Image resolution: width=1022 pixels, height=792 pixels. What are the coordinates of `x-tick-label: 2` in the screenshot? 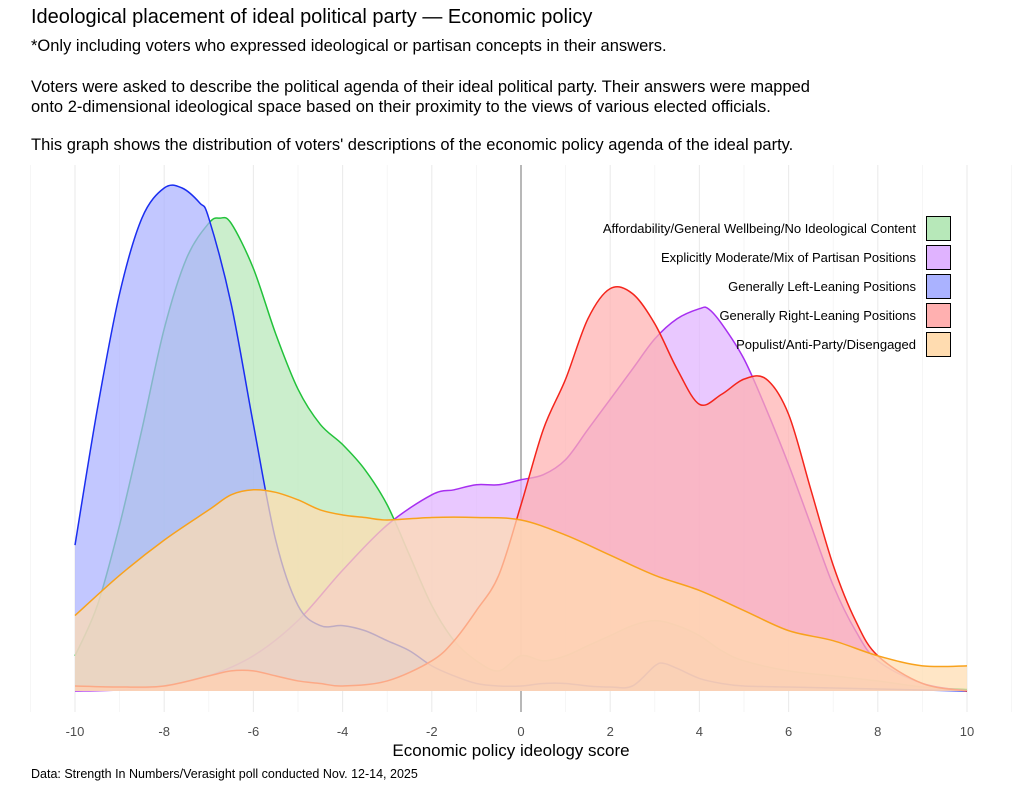 It's located at (610, 731).